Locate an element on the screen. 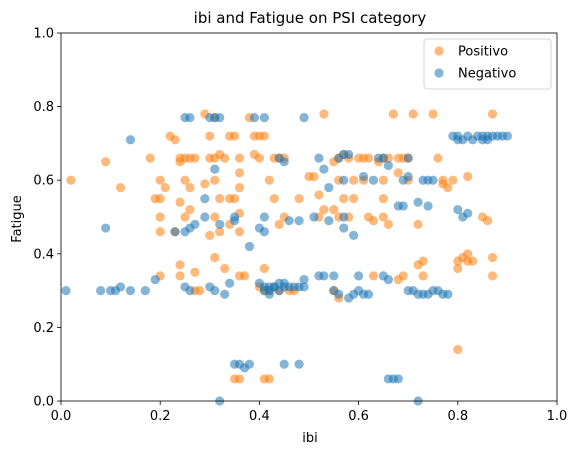 The height and width of the screenshot is (455, 578). chart-title: ibi and Fatigue on PSI category is located at coordinates (310, 18).